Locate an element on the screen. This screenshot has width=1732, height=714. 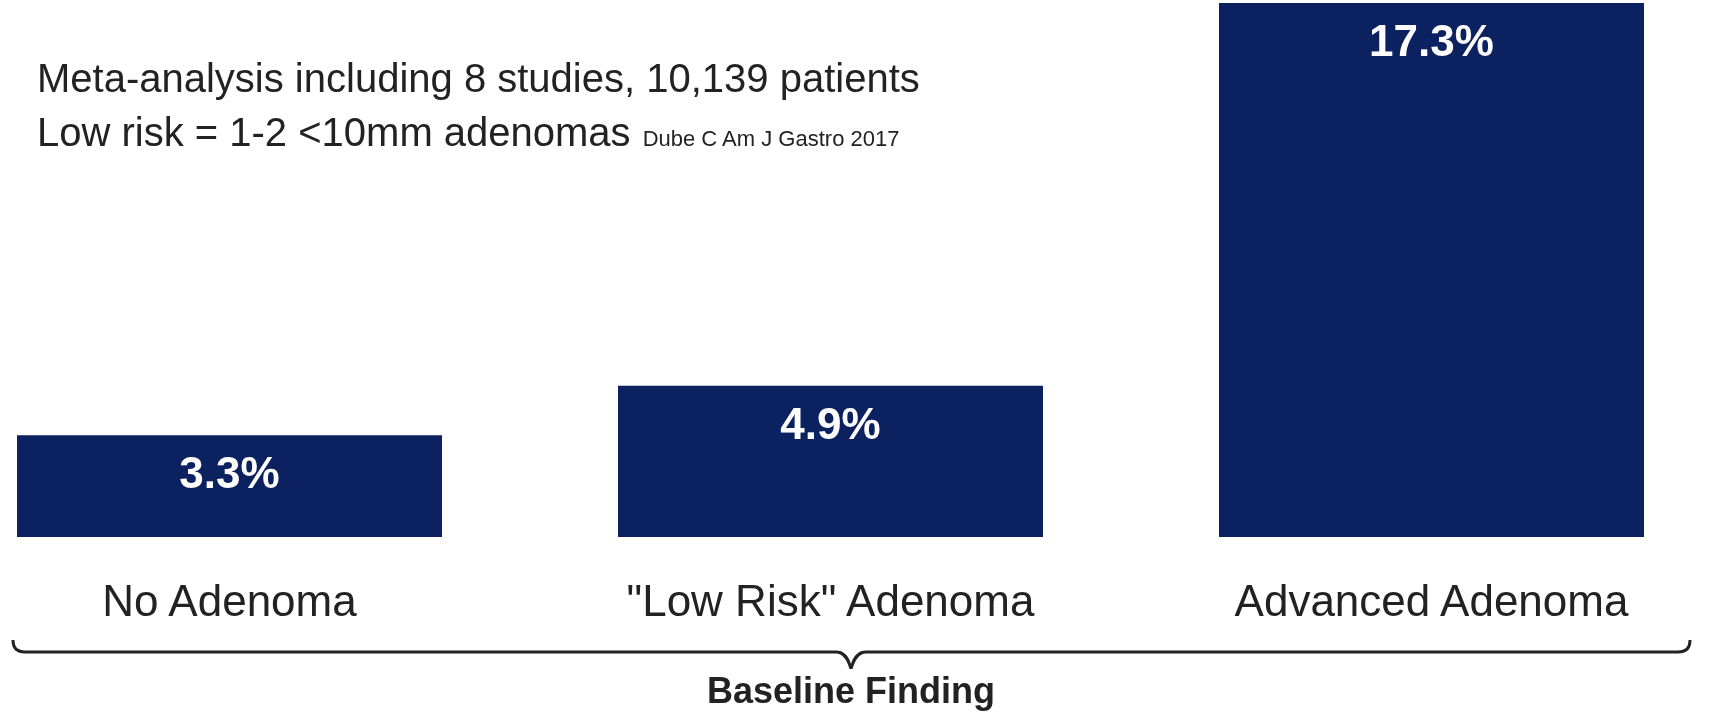
data-label: 4.9% is located at coordinates (830, 423).